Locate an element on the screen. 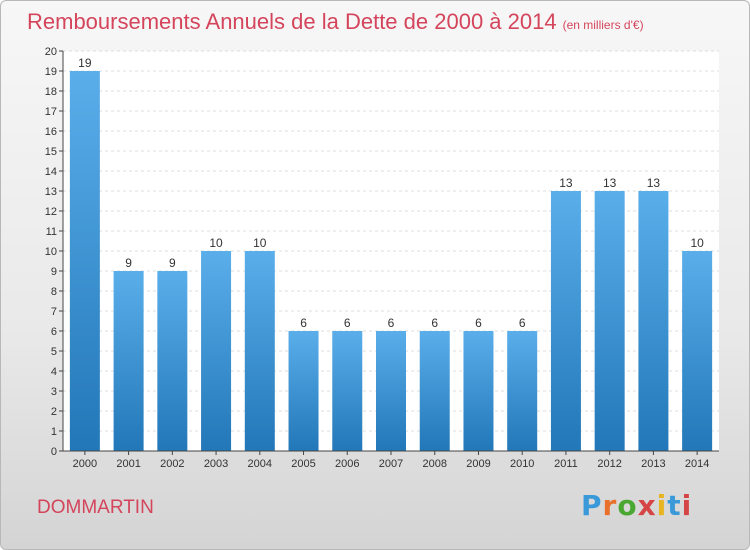  logo-letter: o is located at coordinates (627, 505).